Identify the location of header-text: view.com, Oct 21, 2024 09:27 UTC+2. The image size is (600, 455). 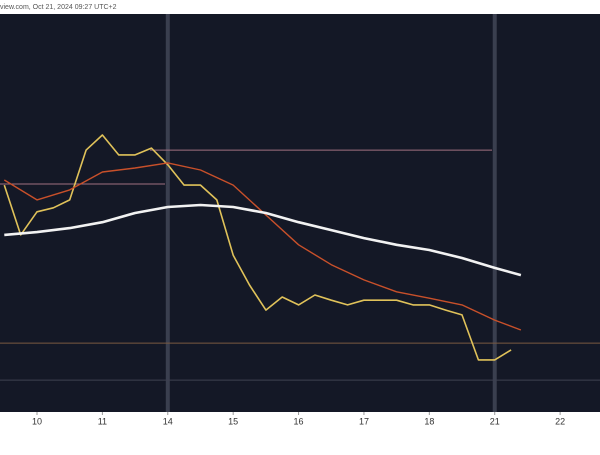
(58, 7).